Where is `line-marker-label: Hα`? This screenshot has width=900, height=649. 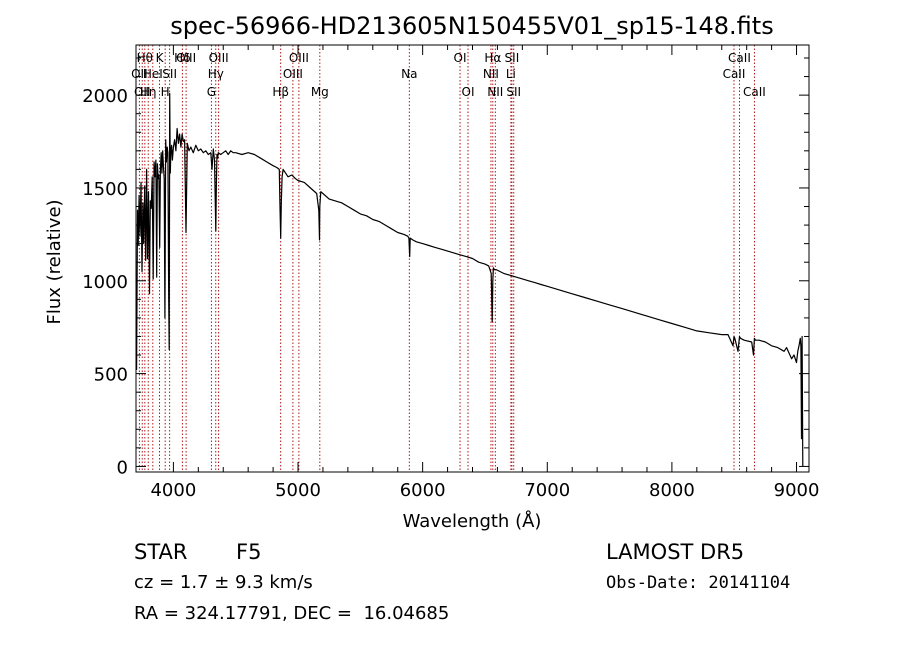
line-marker-label: Hα is located at coordinates (492, 58).